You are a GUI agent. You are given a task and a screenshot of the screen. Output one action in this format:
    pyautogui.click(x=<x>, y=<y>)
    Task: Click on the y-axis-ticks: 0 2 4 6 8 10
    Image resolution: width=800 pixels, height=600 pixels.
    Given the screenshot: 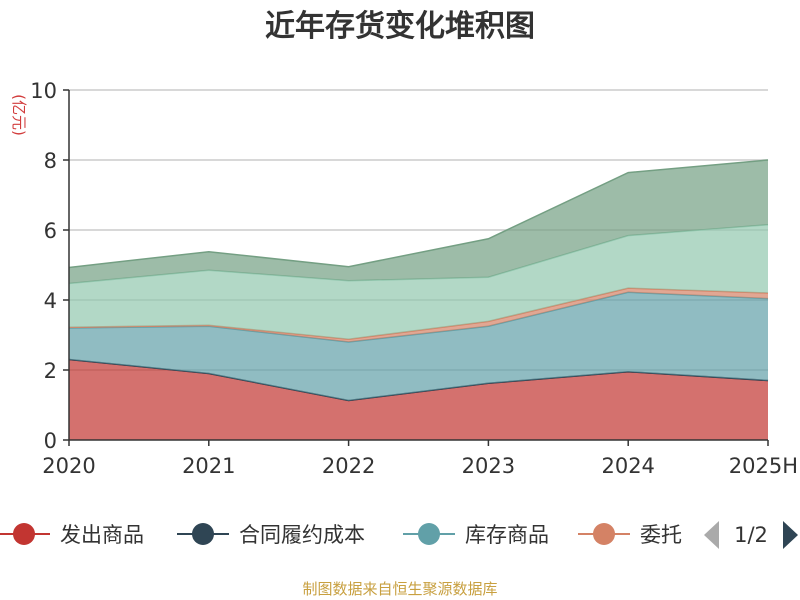 What is the action you would take?
    pyautogui.click(x=49, y=266)
    